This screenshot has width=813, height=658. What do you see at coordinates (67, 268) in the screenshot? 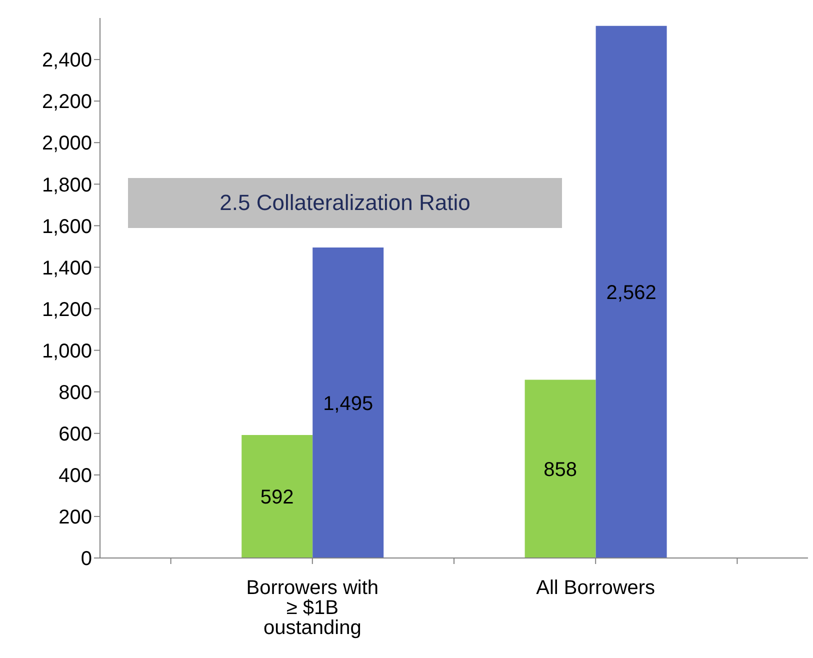
I see `y-tick-label: 1,400` at bounding box center [67, 268].